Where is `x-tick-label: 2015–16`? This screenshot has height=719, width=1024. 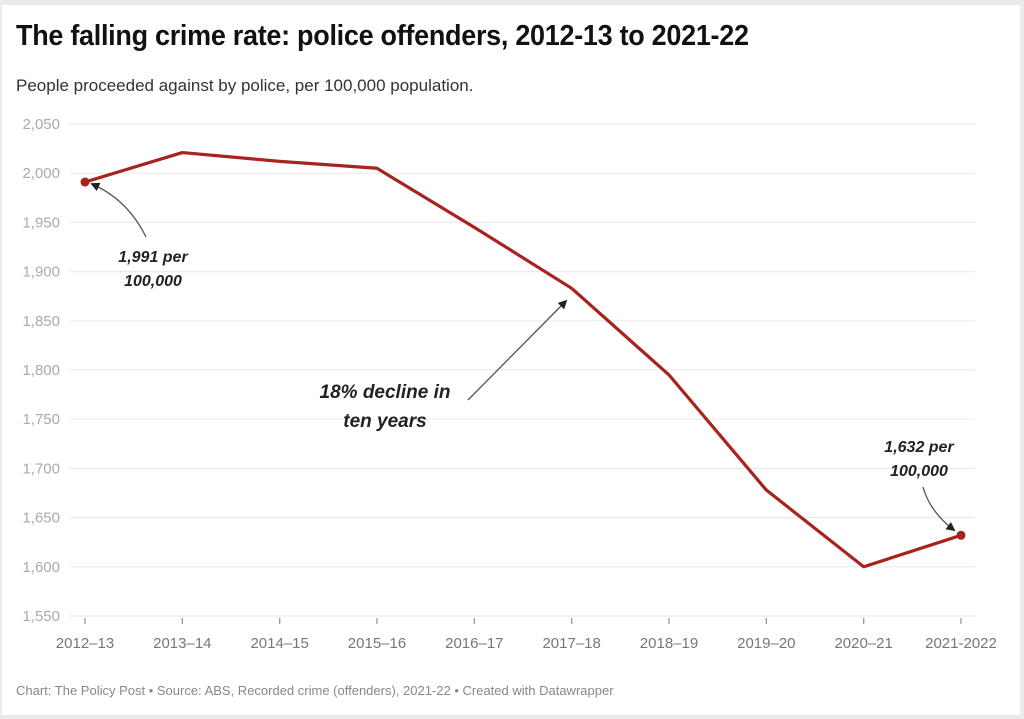 x-tick-label: 2015–16 is located at coordinates (377, 643).